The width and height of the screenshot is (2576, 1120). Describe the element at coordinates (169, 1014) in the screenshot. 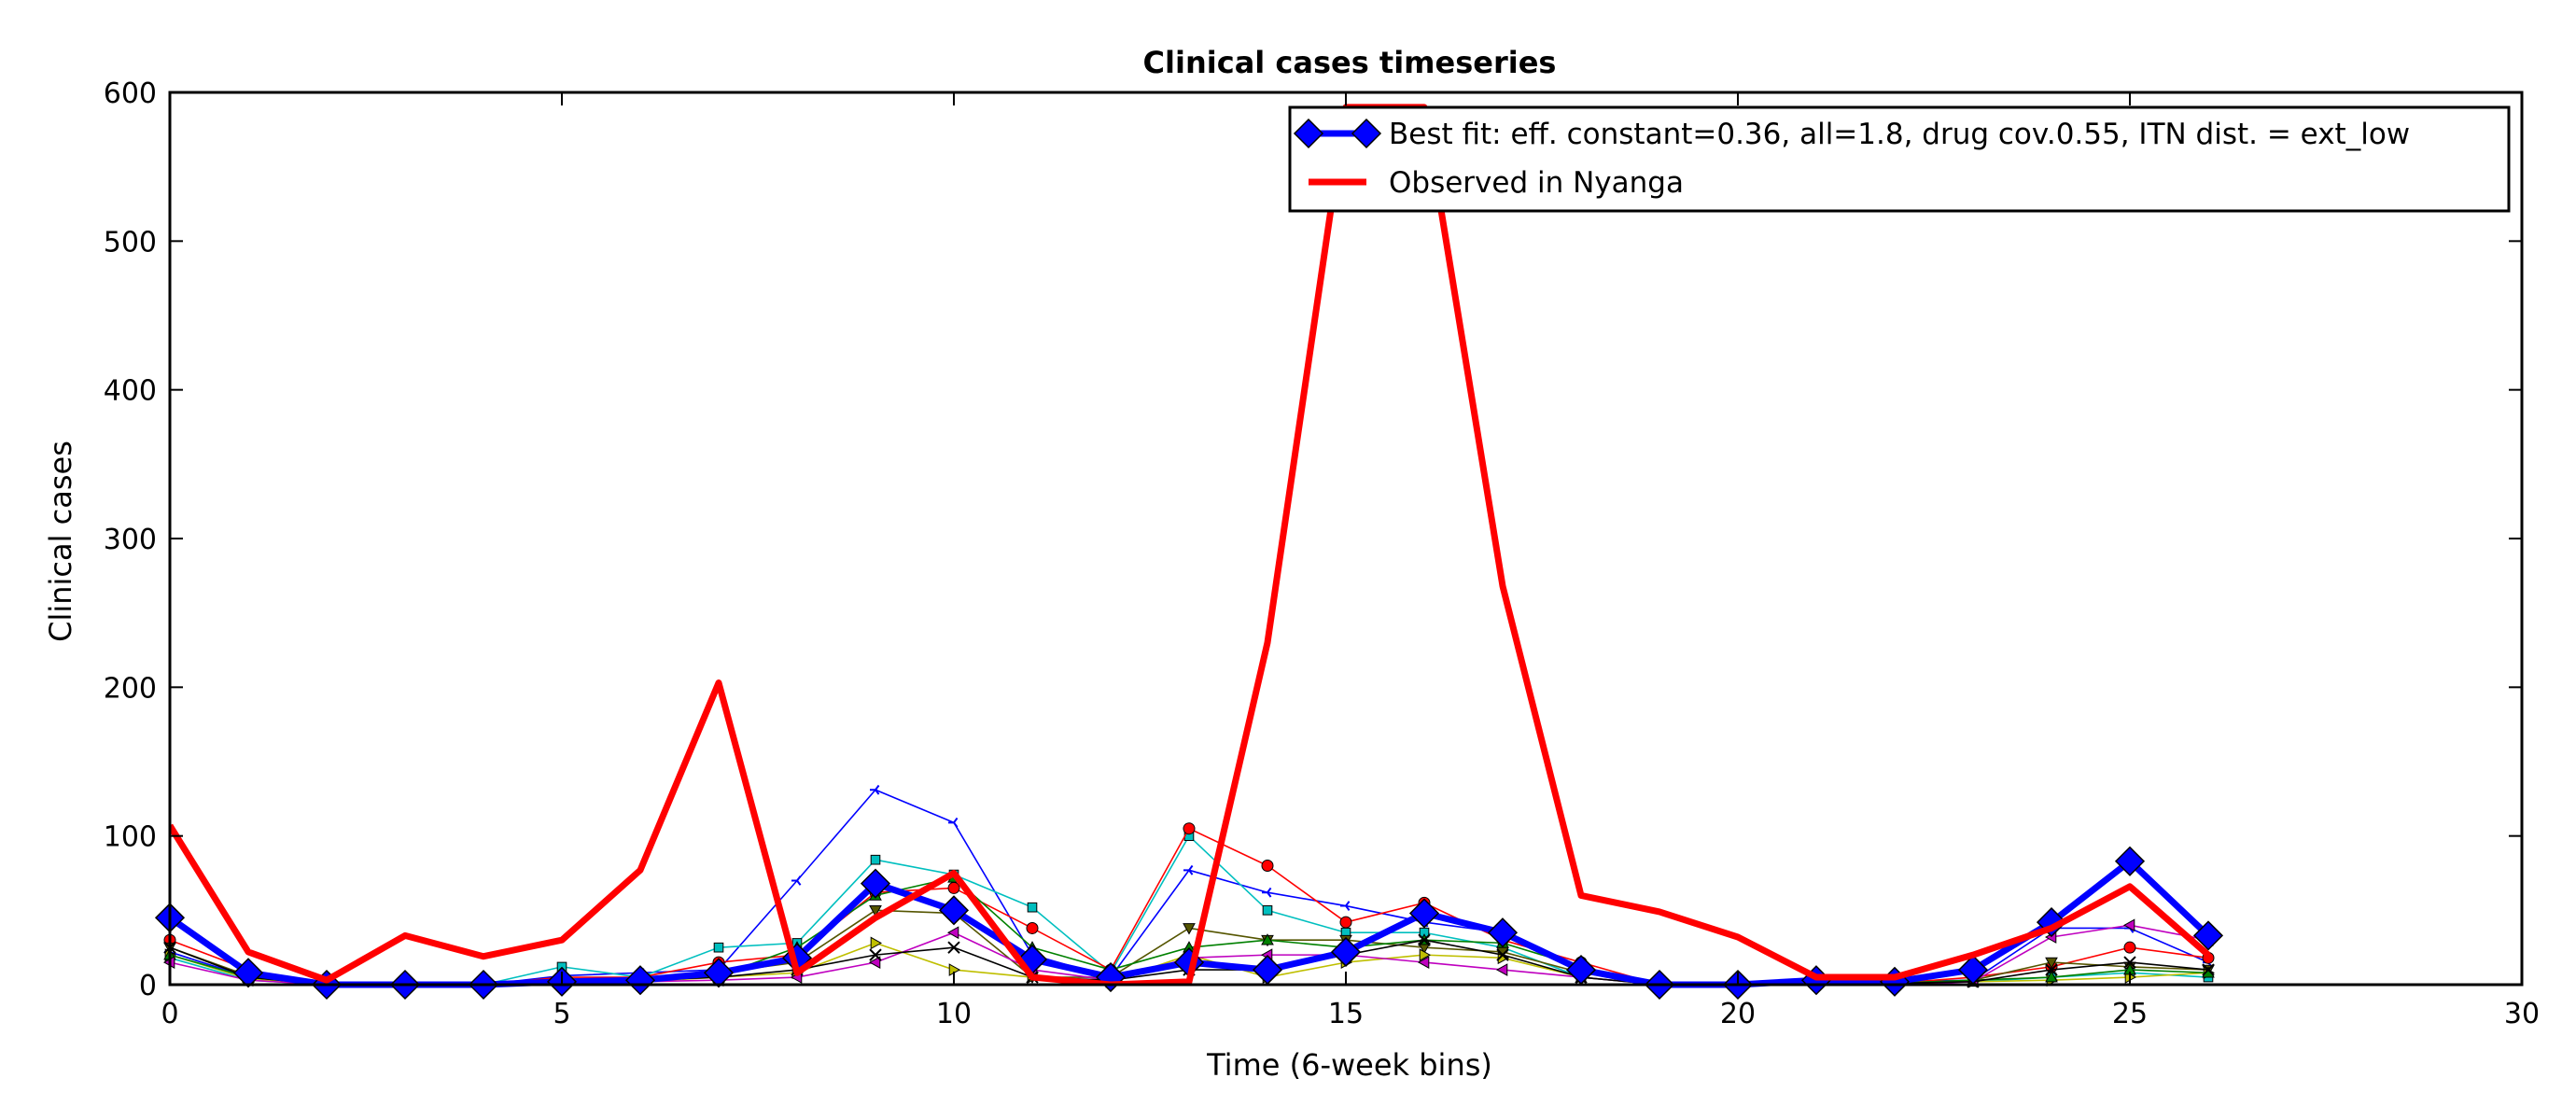

I see `x-tick-label-0: 0` at that location.